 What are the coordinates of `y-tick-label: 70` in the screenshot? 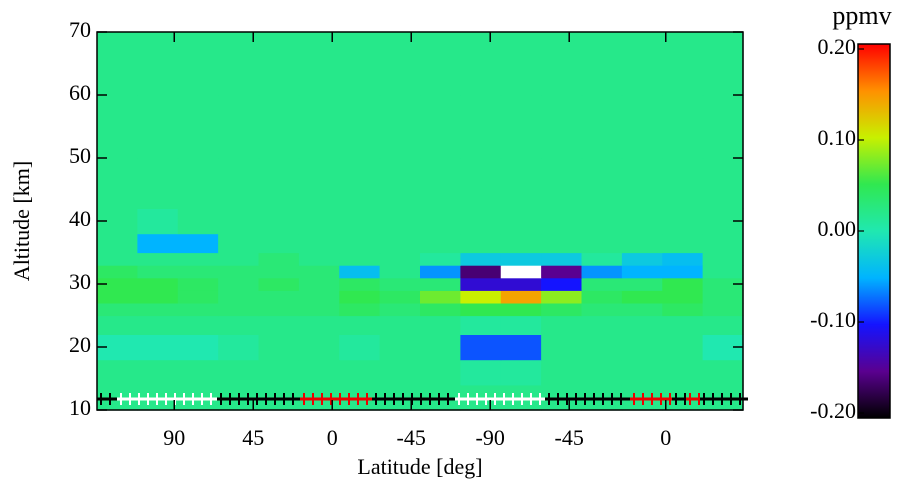 It's located at (80, 29).